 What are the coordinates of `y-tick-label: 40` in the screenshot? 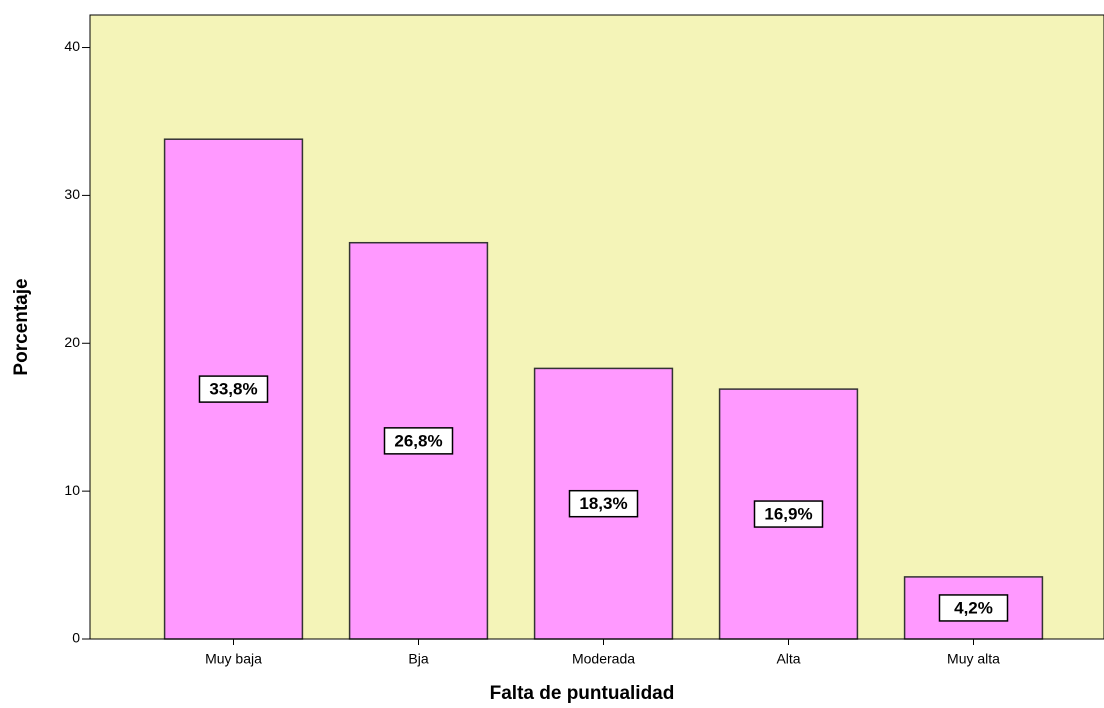 It's located at (72, 46).